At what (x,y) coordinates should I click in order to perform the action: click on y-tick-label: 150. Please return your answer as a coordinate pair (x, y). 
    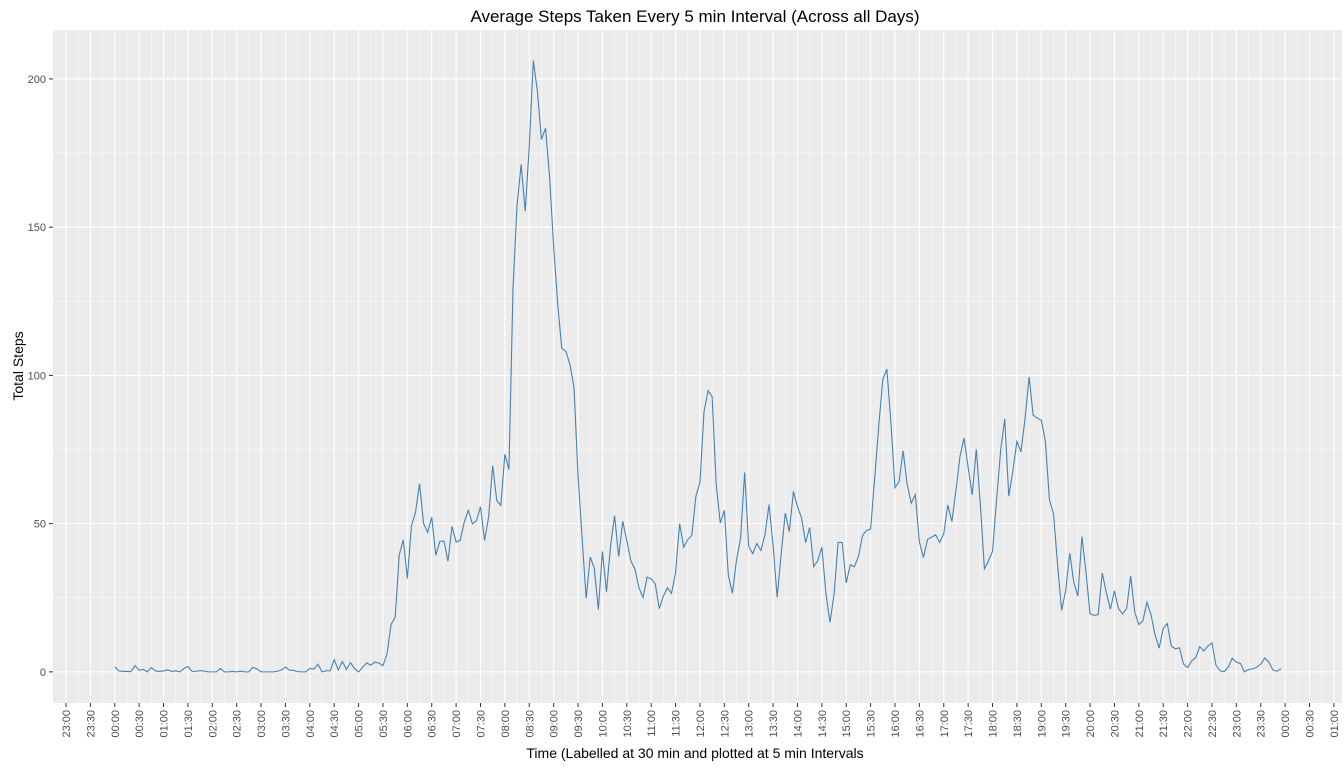
    Looking at the image, I should click on (37, 228).